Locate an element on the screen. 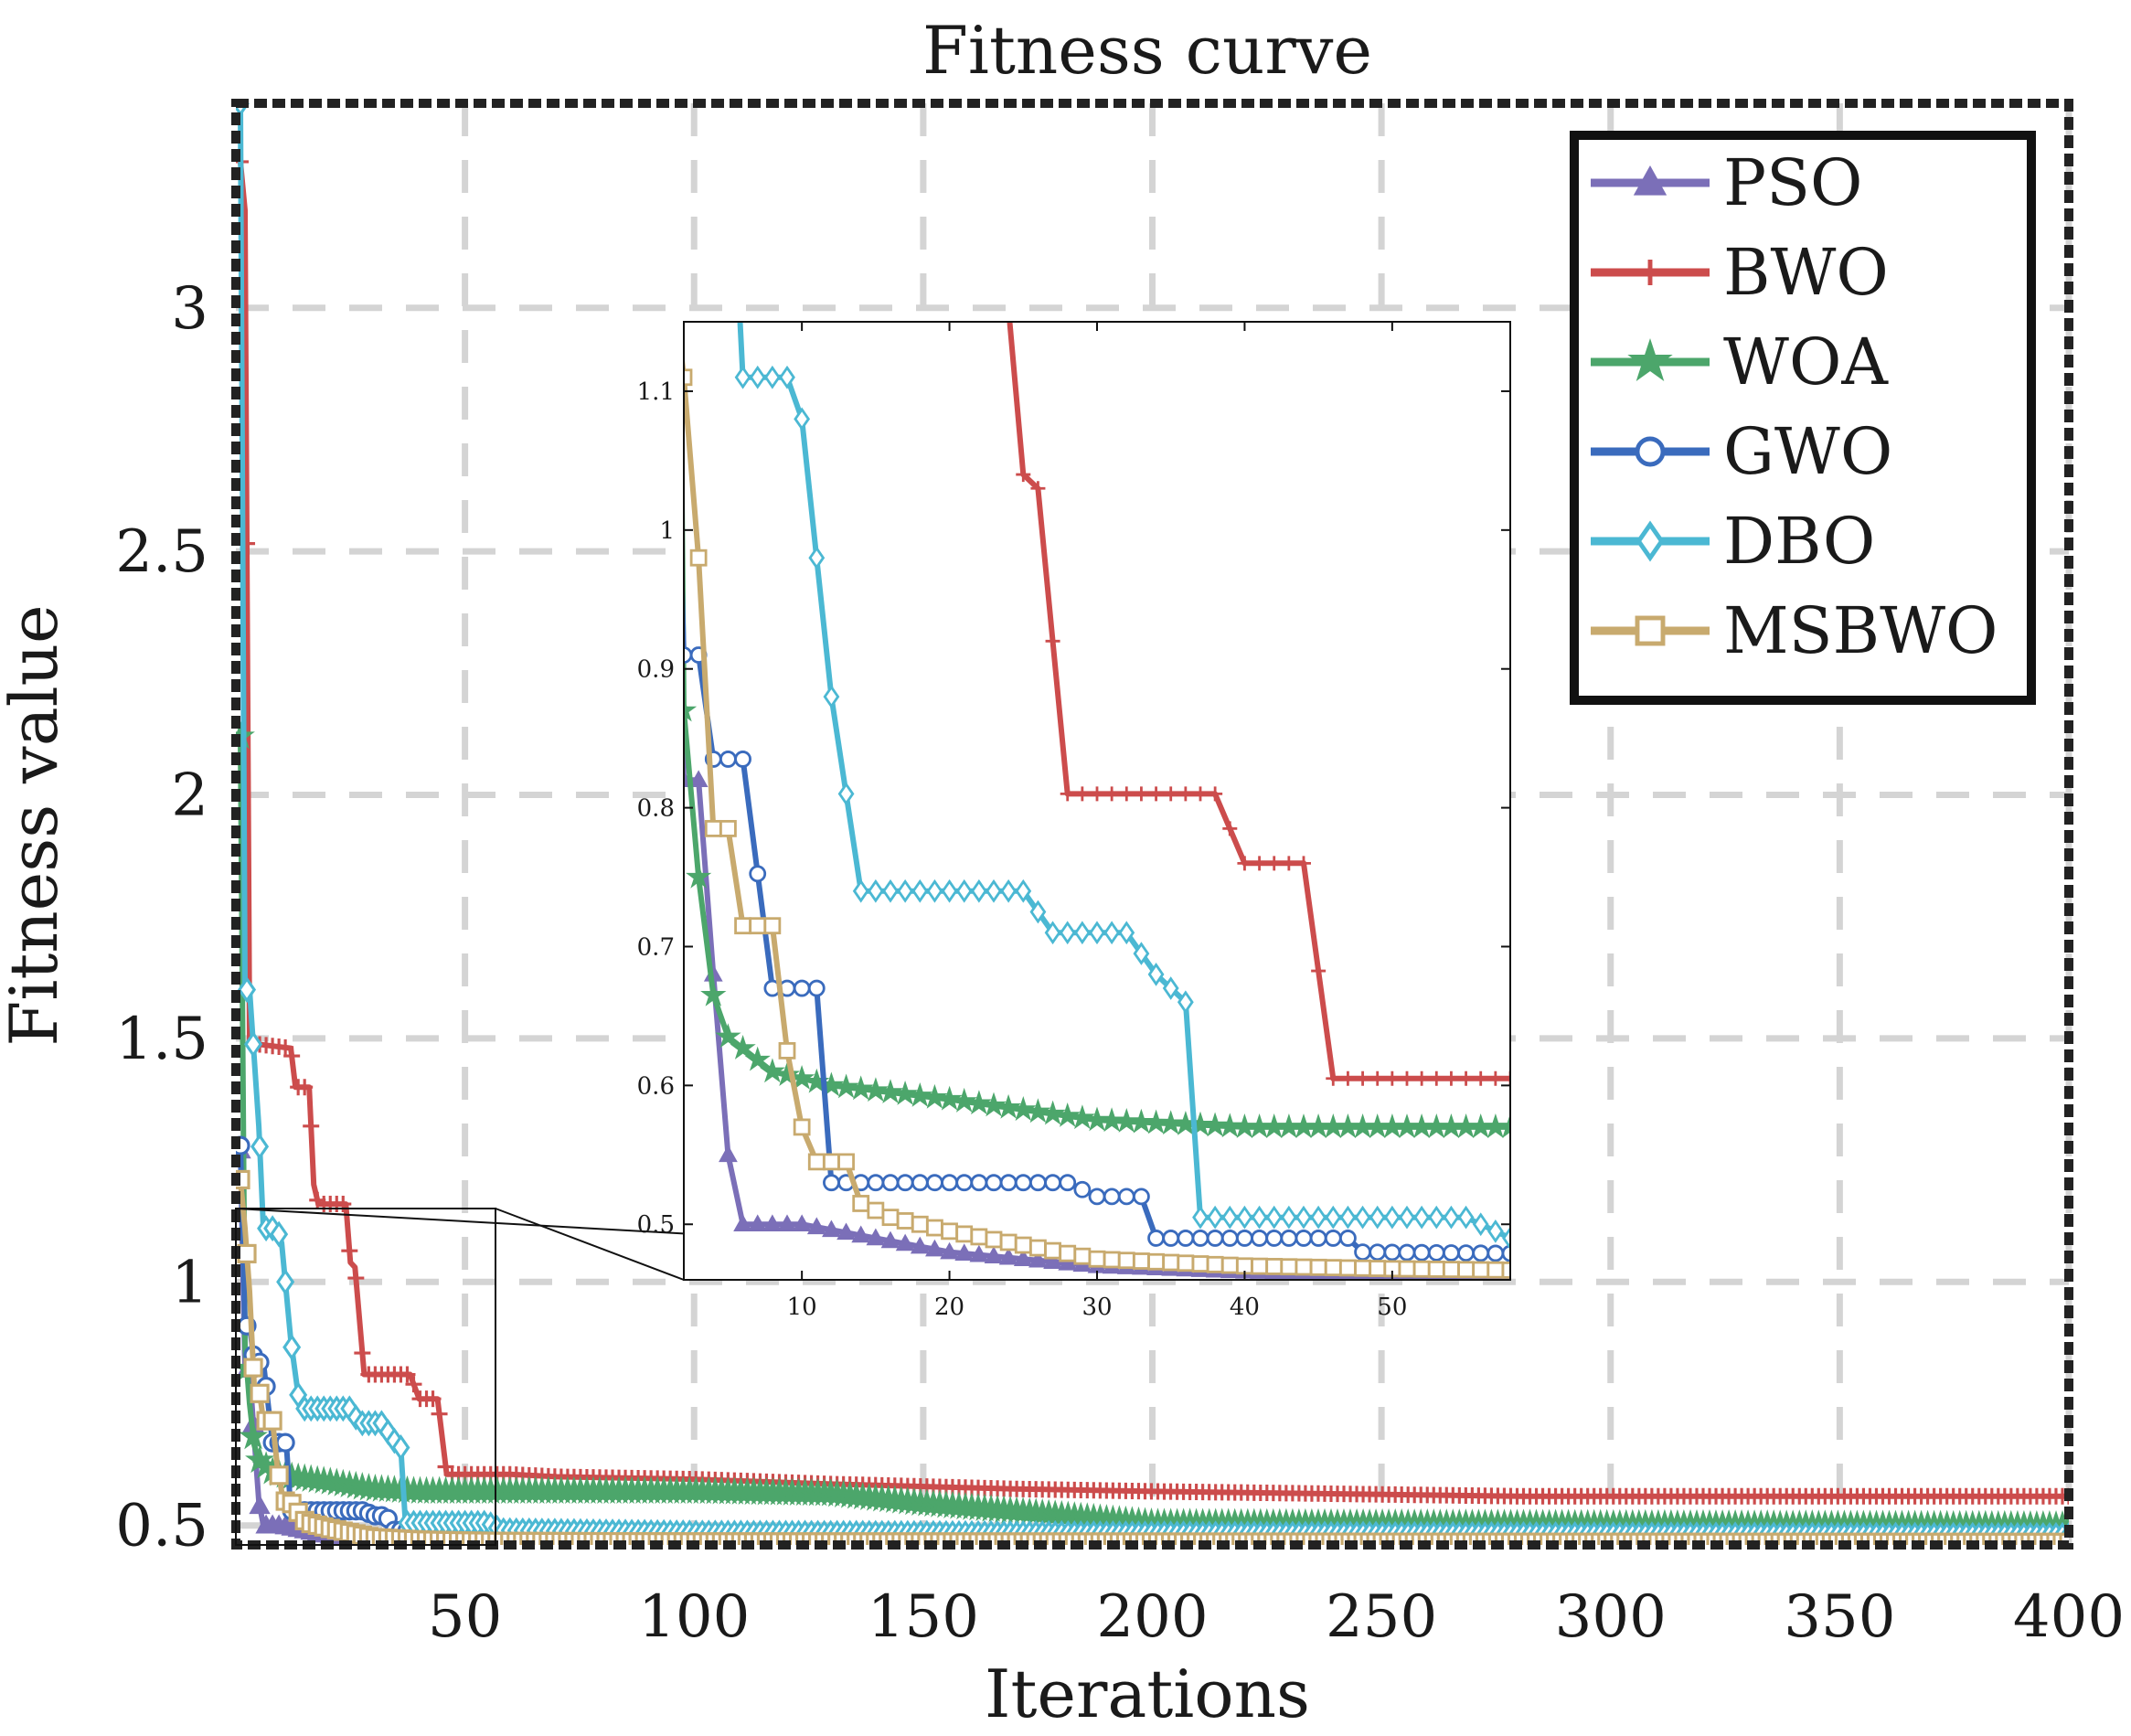 This screenshot has height=1736, width=2131. legend-label-msbwo: MSBWO is located at coordinates (1860, 630).